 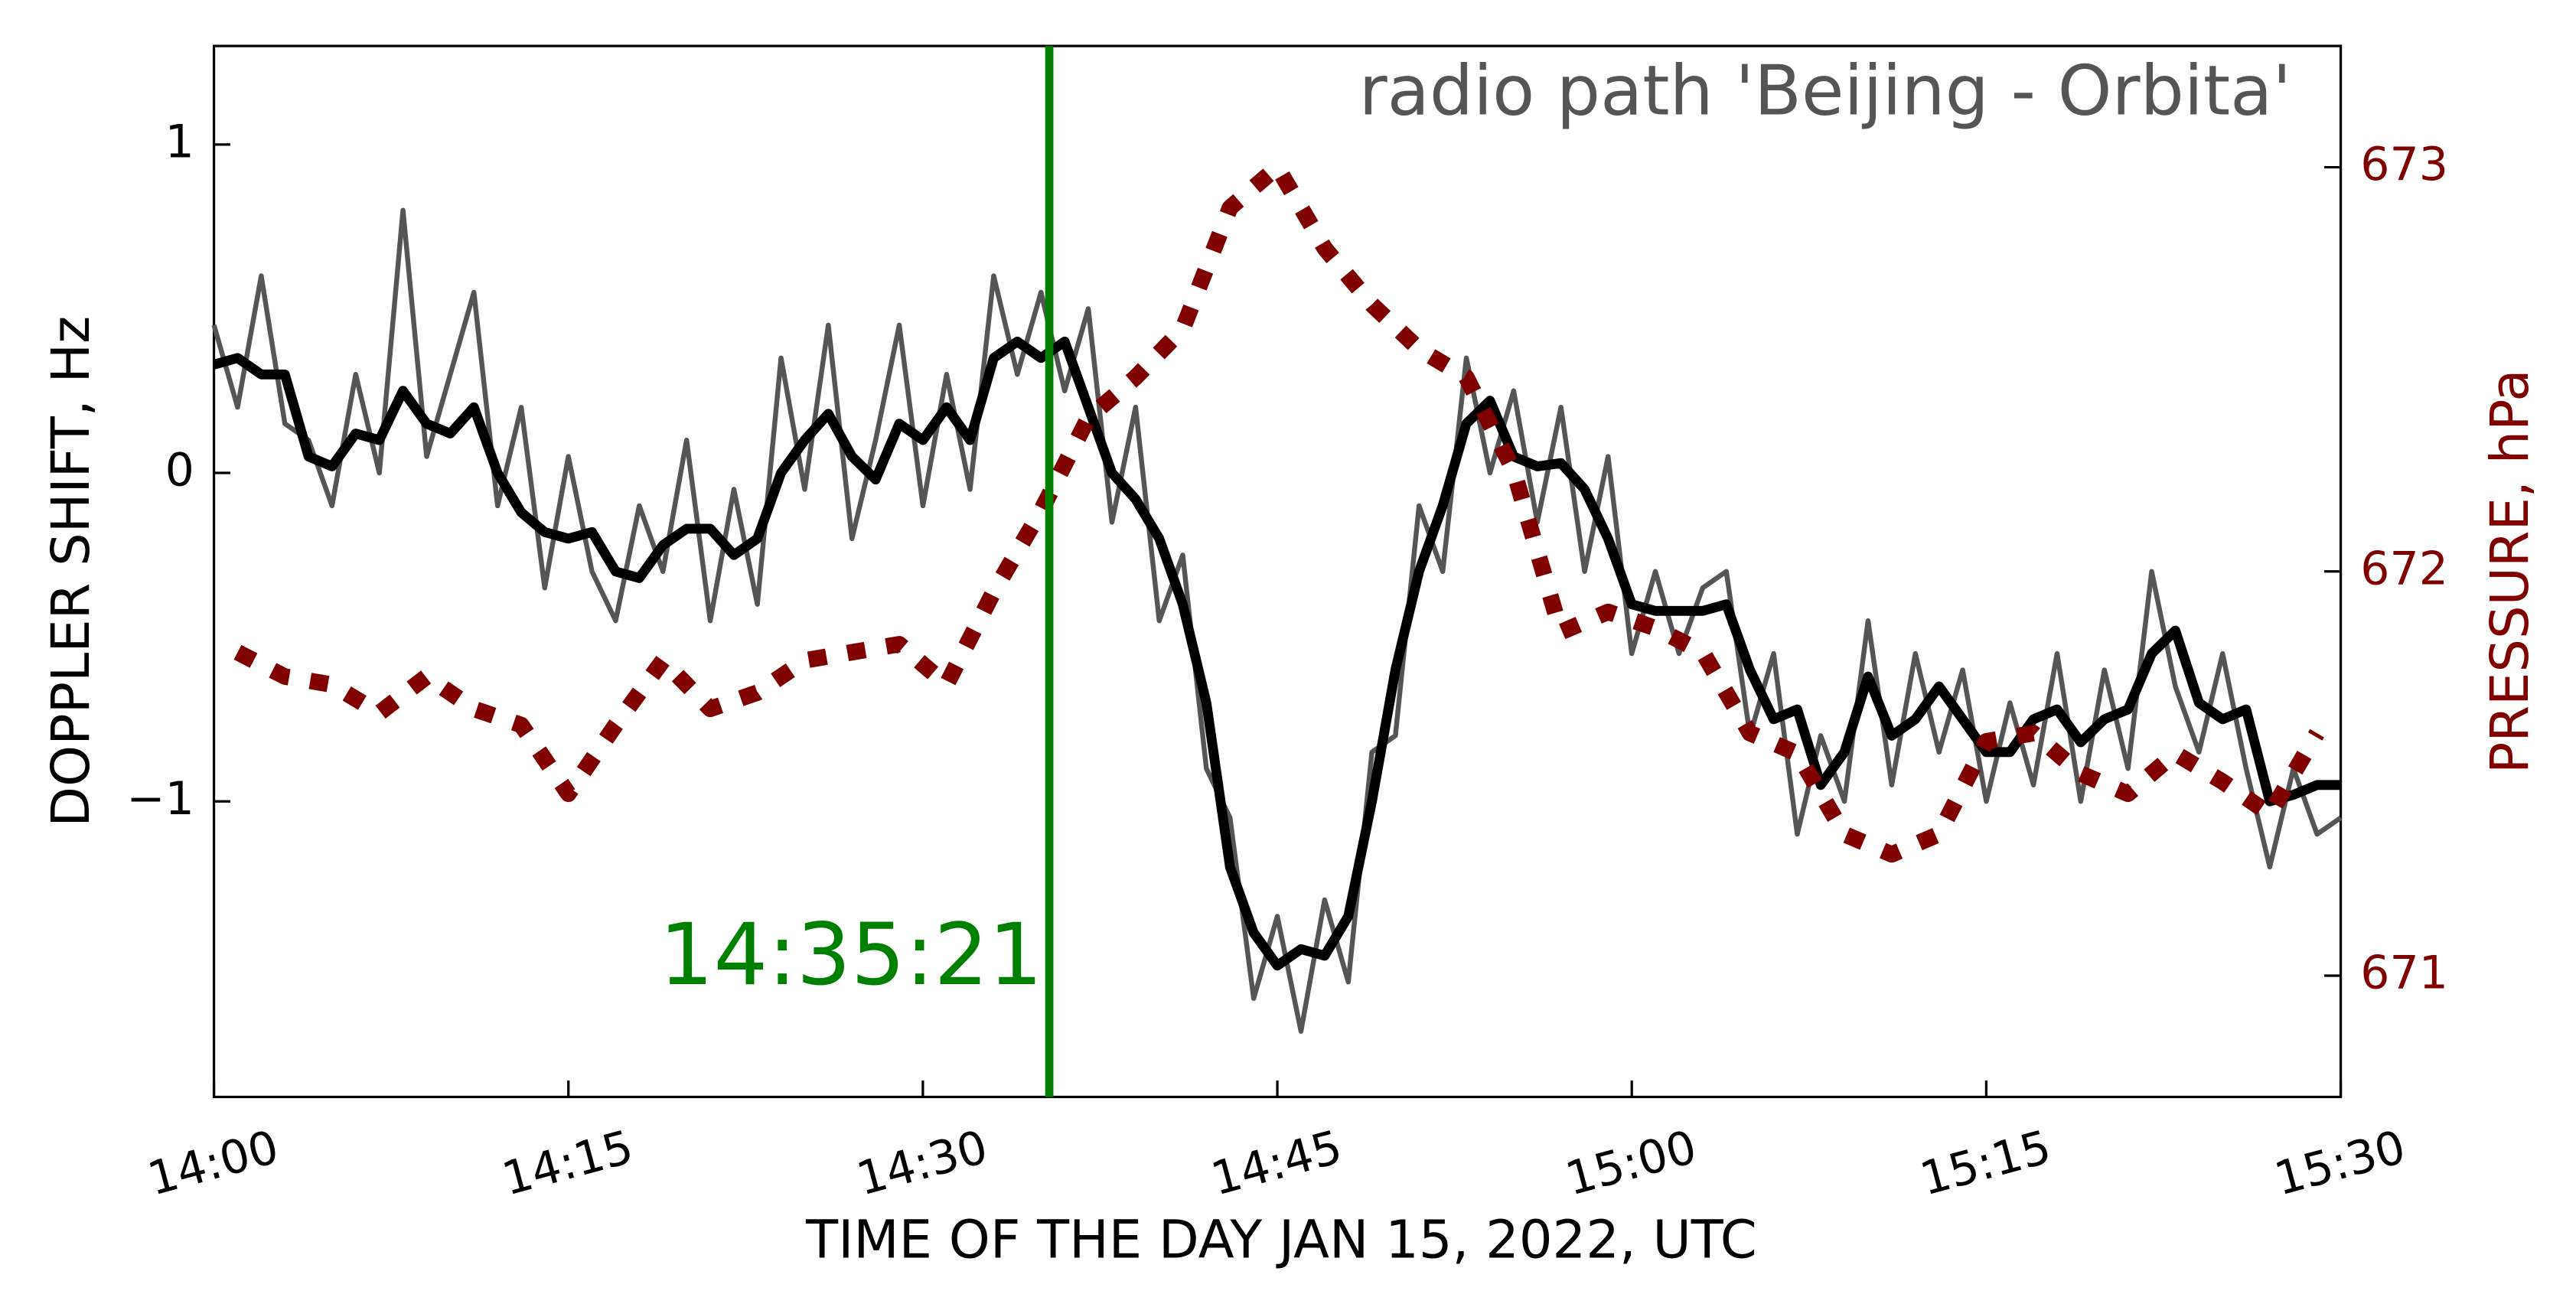 I want to click on x-axis-label: TIME OF THE DAY JAN 15, 2022, UTC, so click(x=1280, y=1240).